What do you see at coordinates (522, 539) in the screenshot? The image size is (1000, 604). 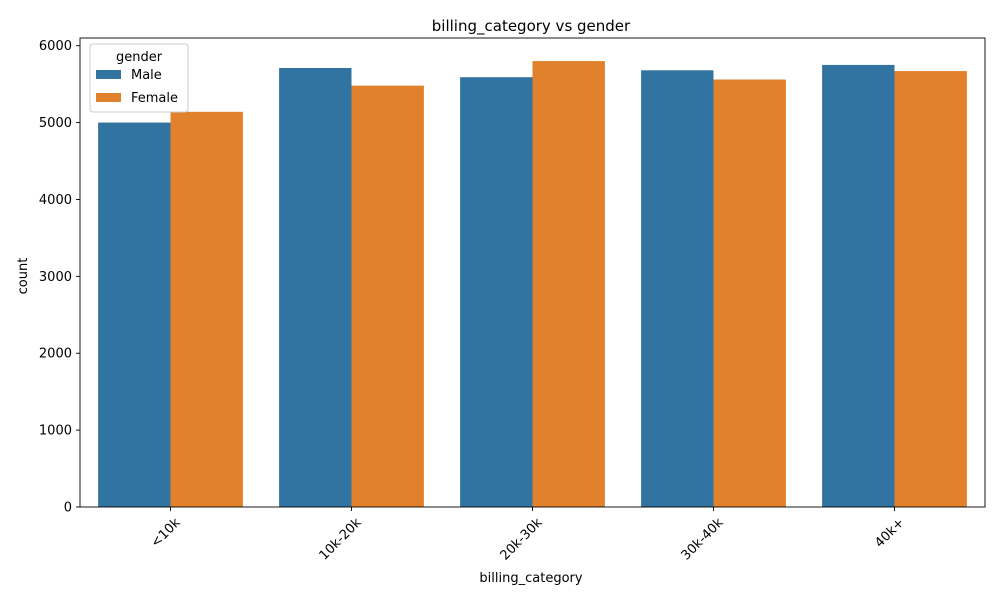 I see `x-tick-label-20k-30k: 20k-30k` at bounding box center [522, 539].